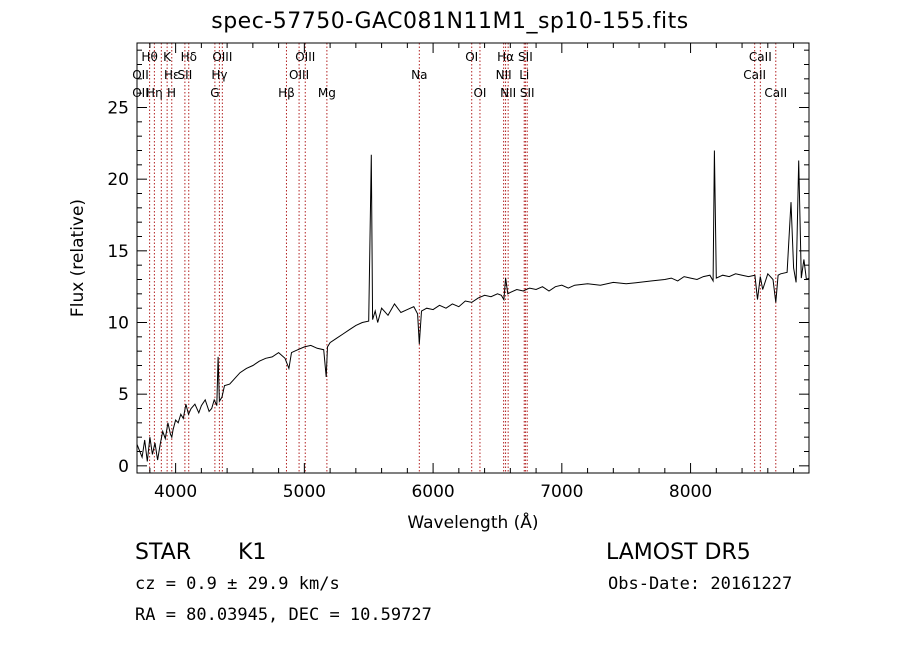 Image resolution: width=900 pixels, height=649 pixels. I want to click on survey-name: LAMOST DR5, so click(678, 552).